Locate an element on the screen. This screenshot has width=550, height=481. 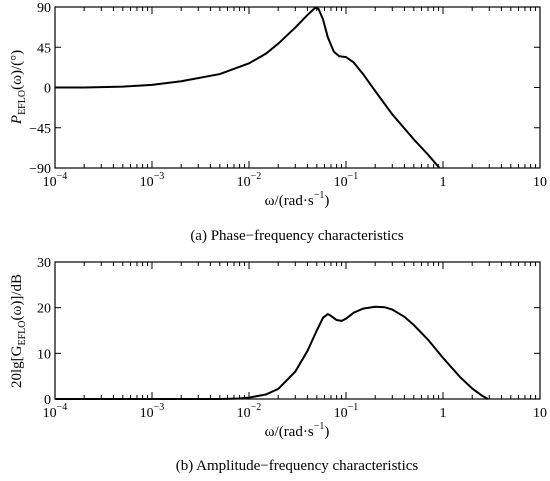
phase-y-tick-label: 45 is located at coordinates (44, 48).